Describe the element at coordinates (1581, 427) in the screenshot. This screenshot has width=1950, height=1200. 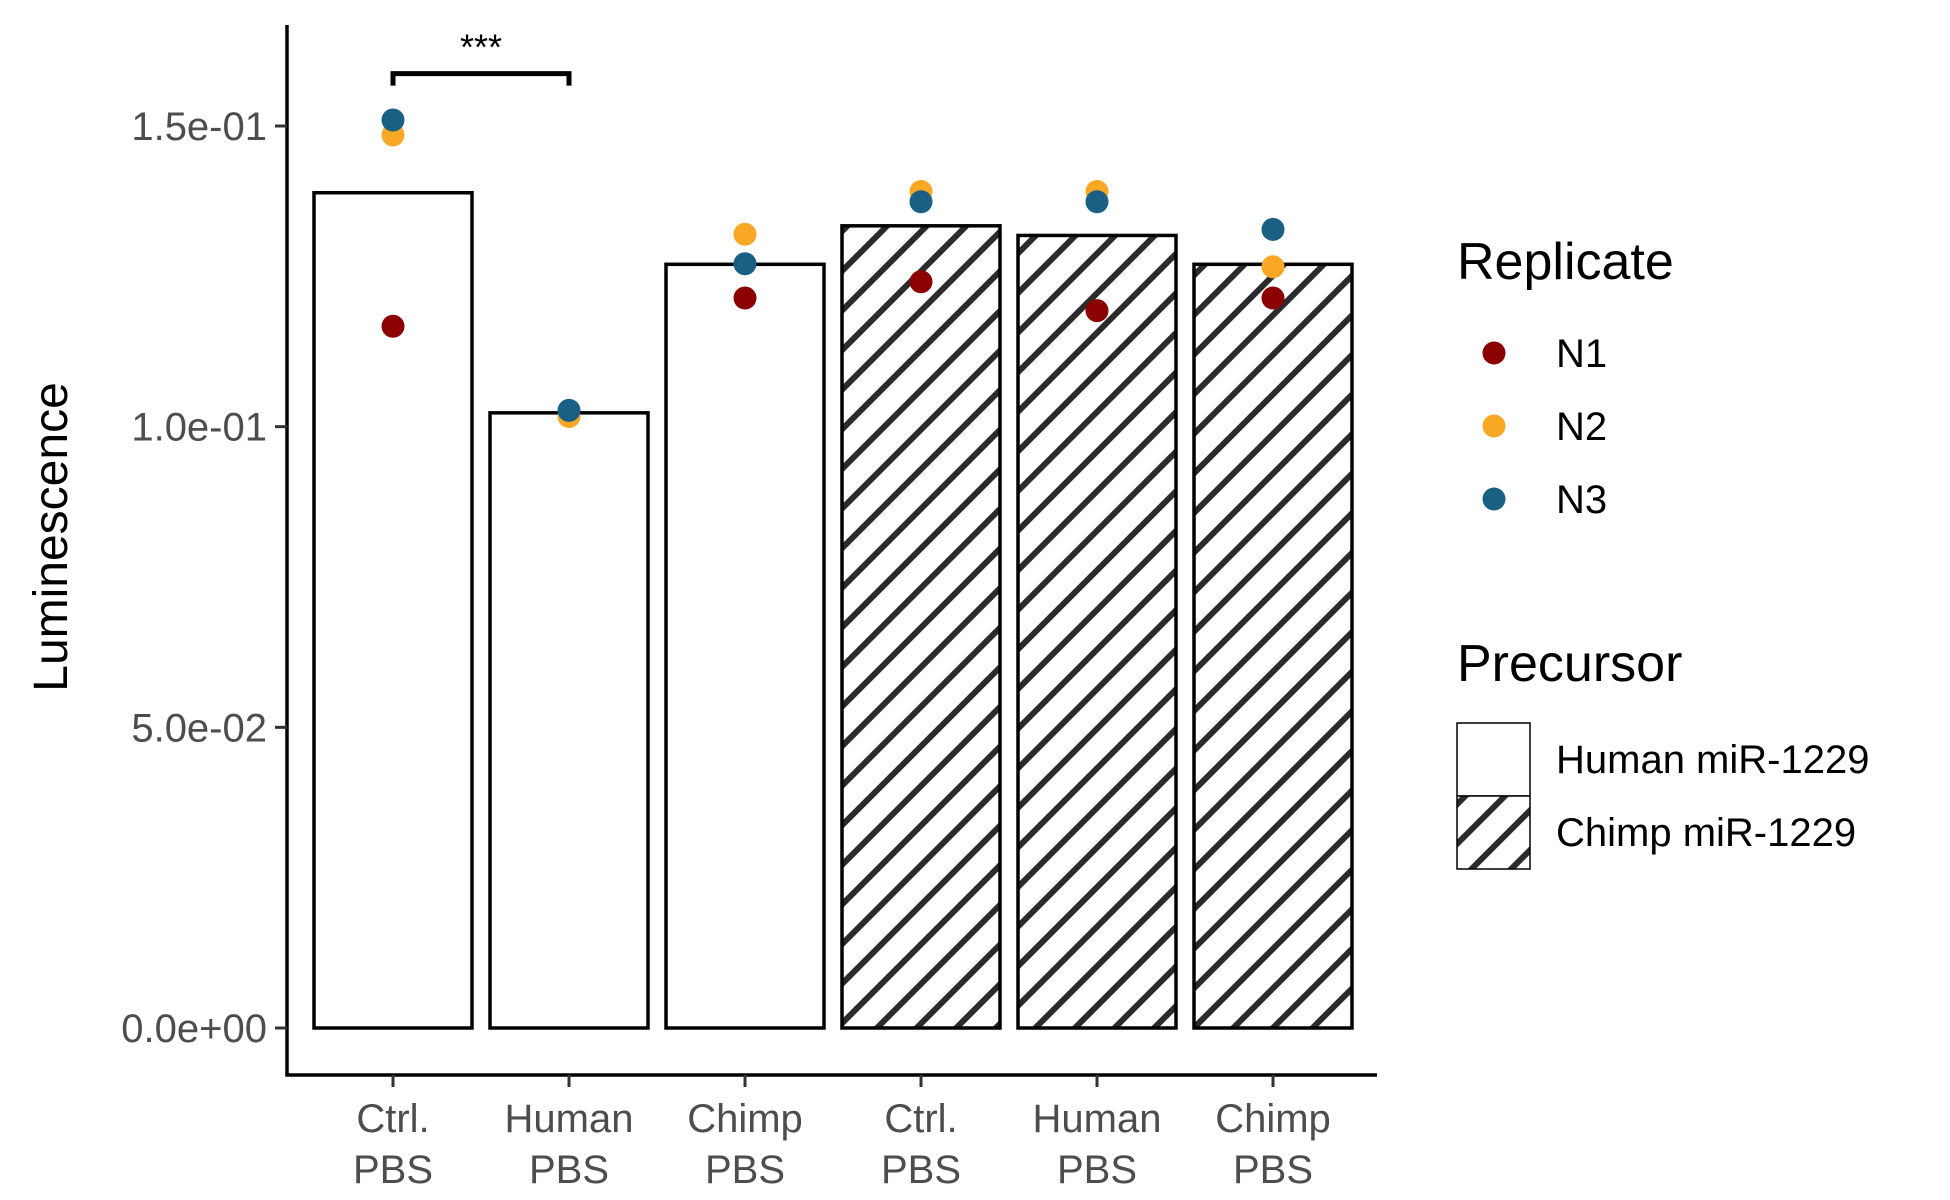
I see `legend-label-n2: N2` at that location.